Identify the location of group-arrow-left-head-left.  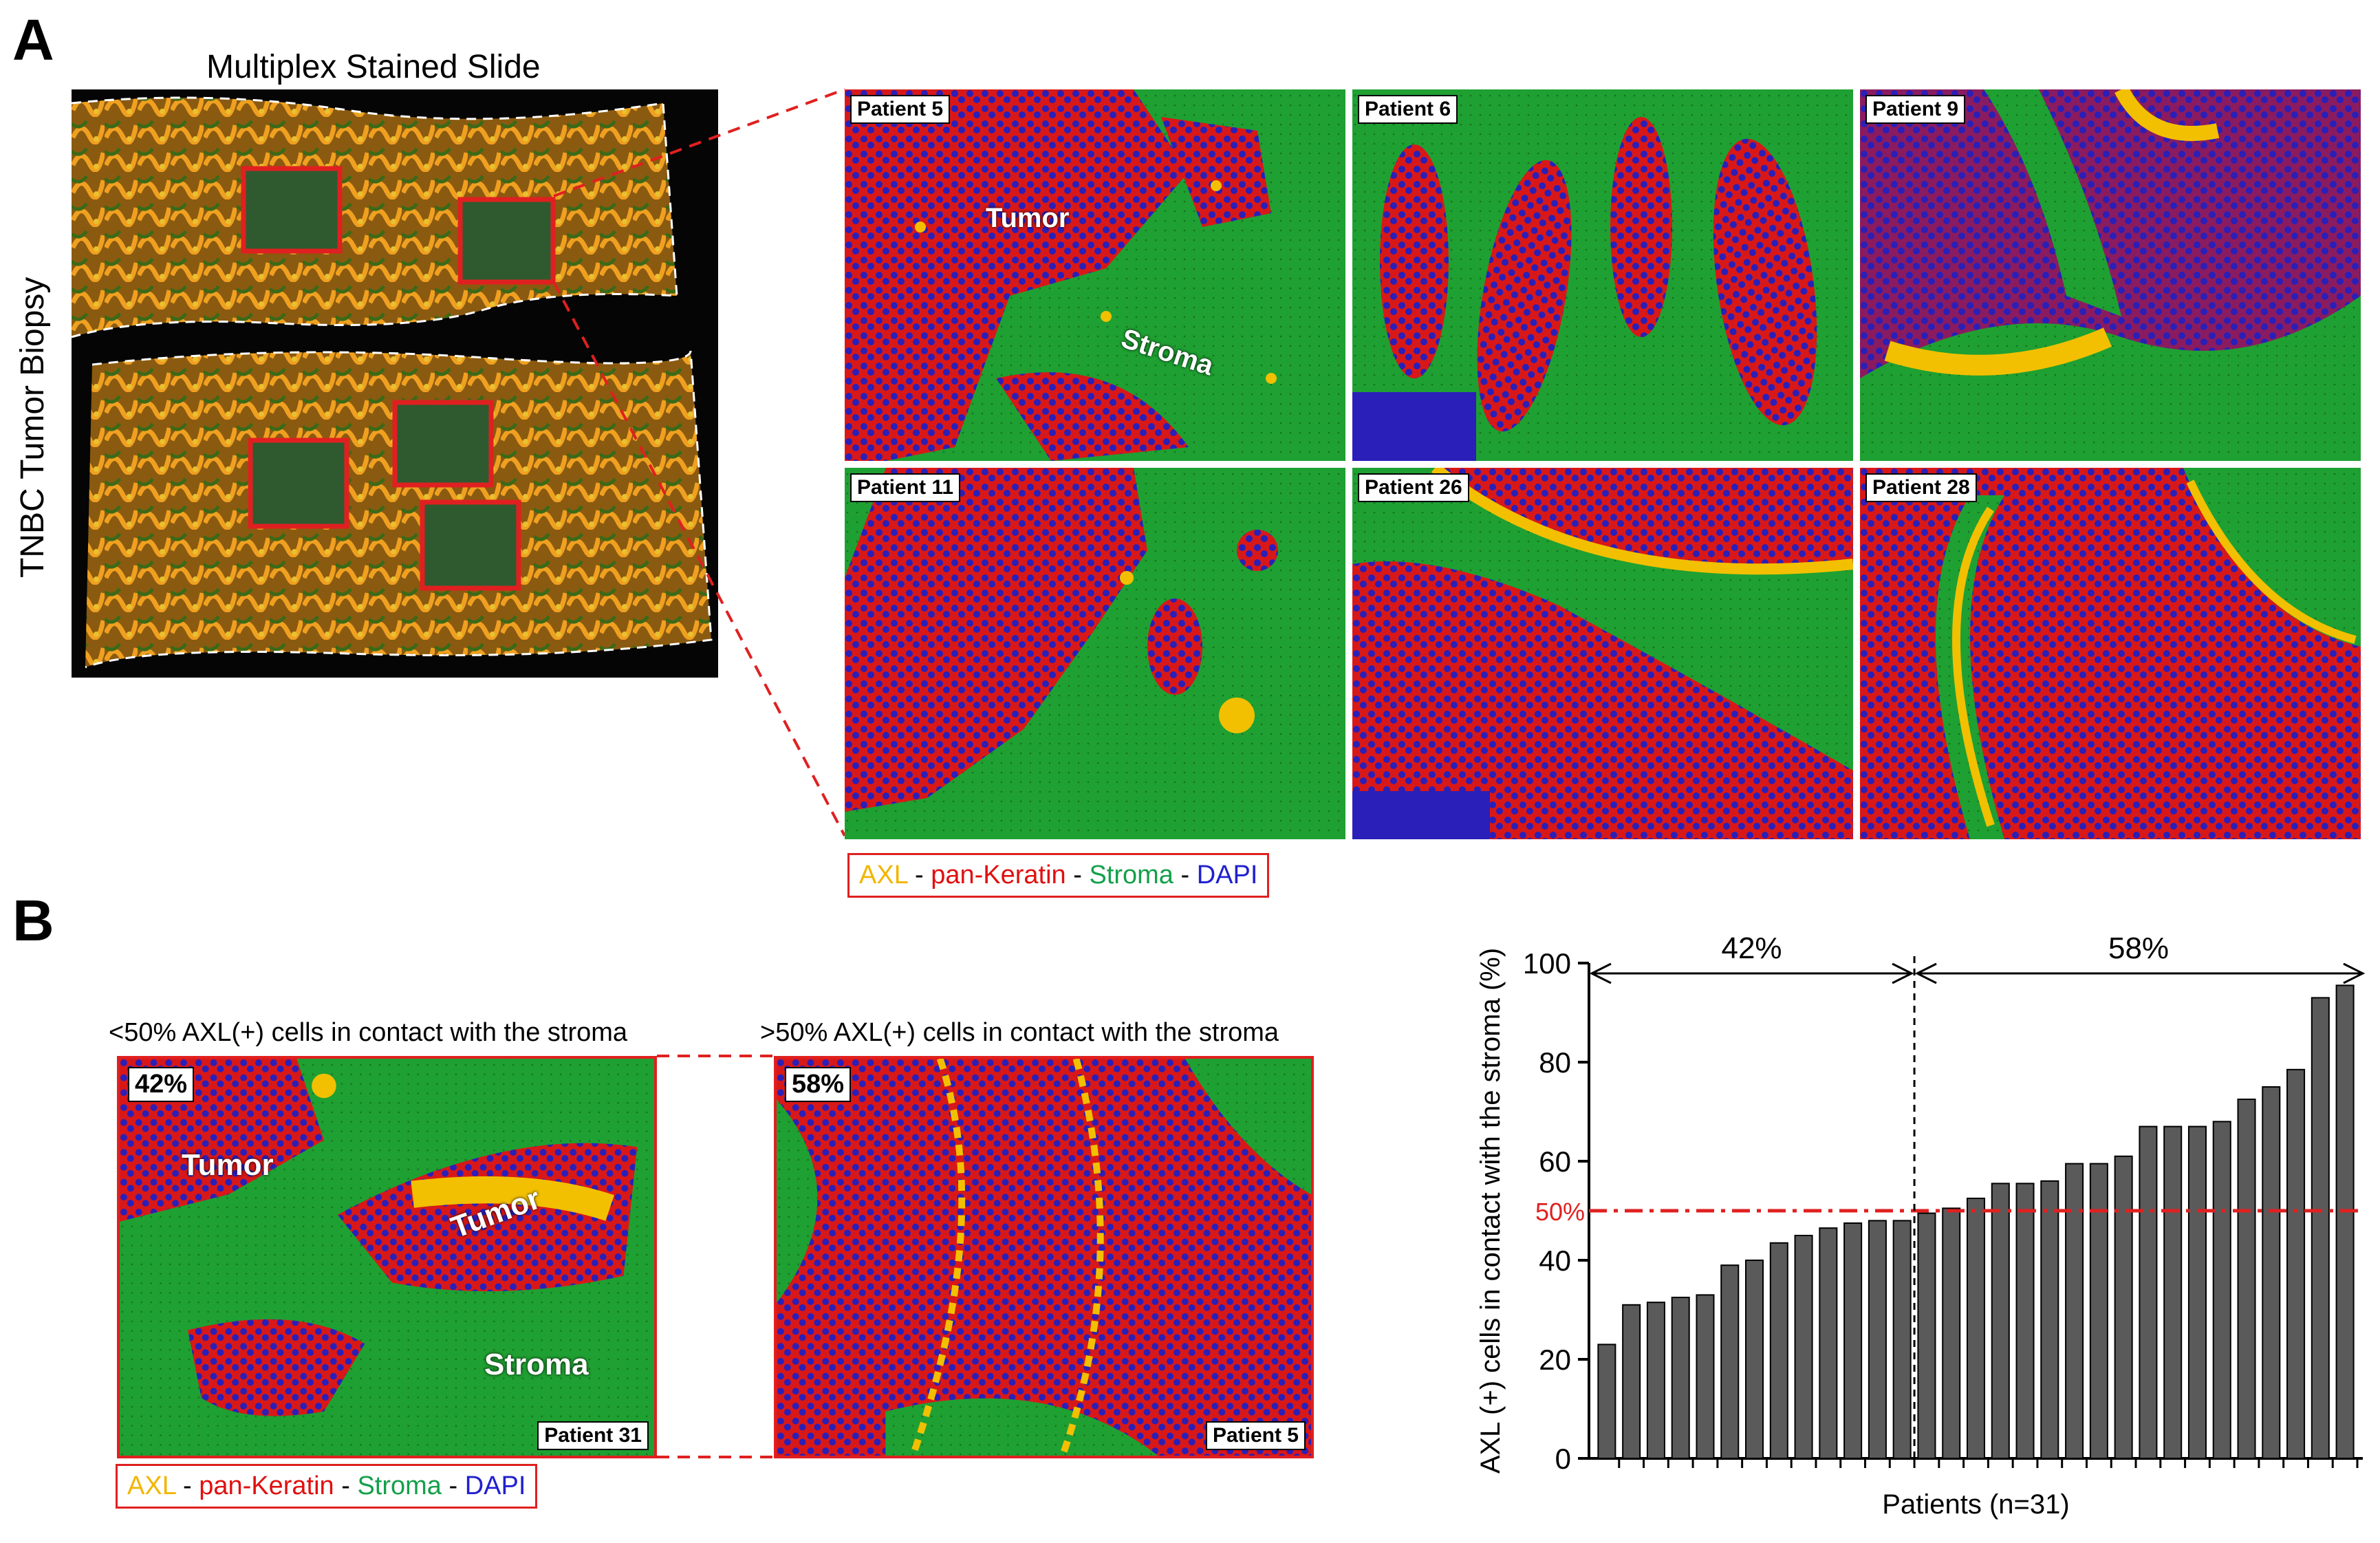
(1600, 973).